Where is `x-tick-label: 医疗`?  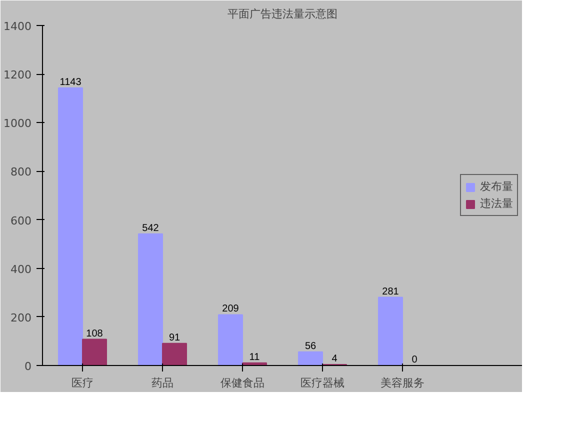 x-tick-label: 医疗 is located at coordinates (83, 383).